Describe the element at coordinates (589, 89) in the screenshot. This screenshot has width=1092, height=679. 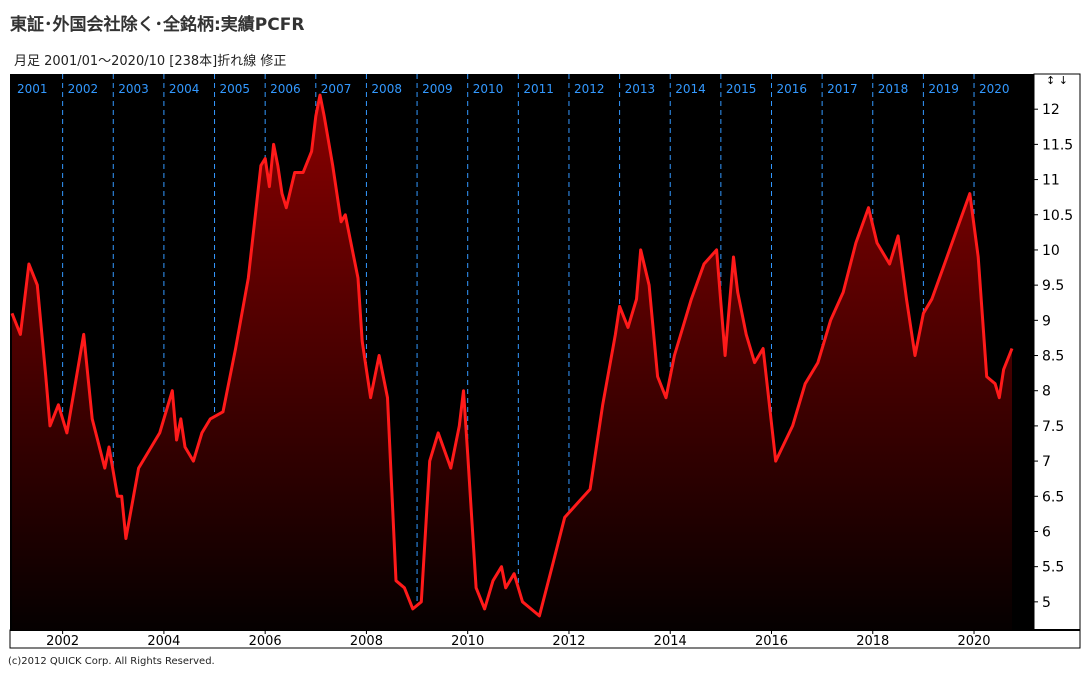
I see `year-label: 2012` at that location.